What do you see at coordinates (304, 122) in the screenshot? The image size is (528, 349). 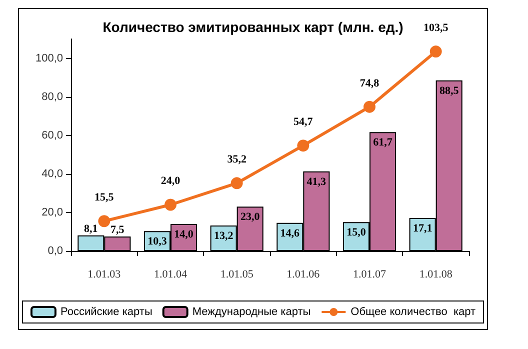 I see `data-label: 54,7` at bounding box center [304, 122].